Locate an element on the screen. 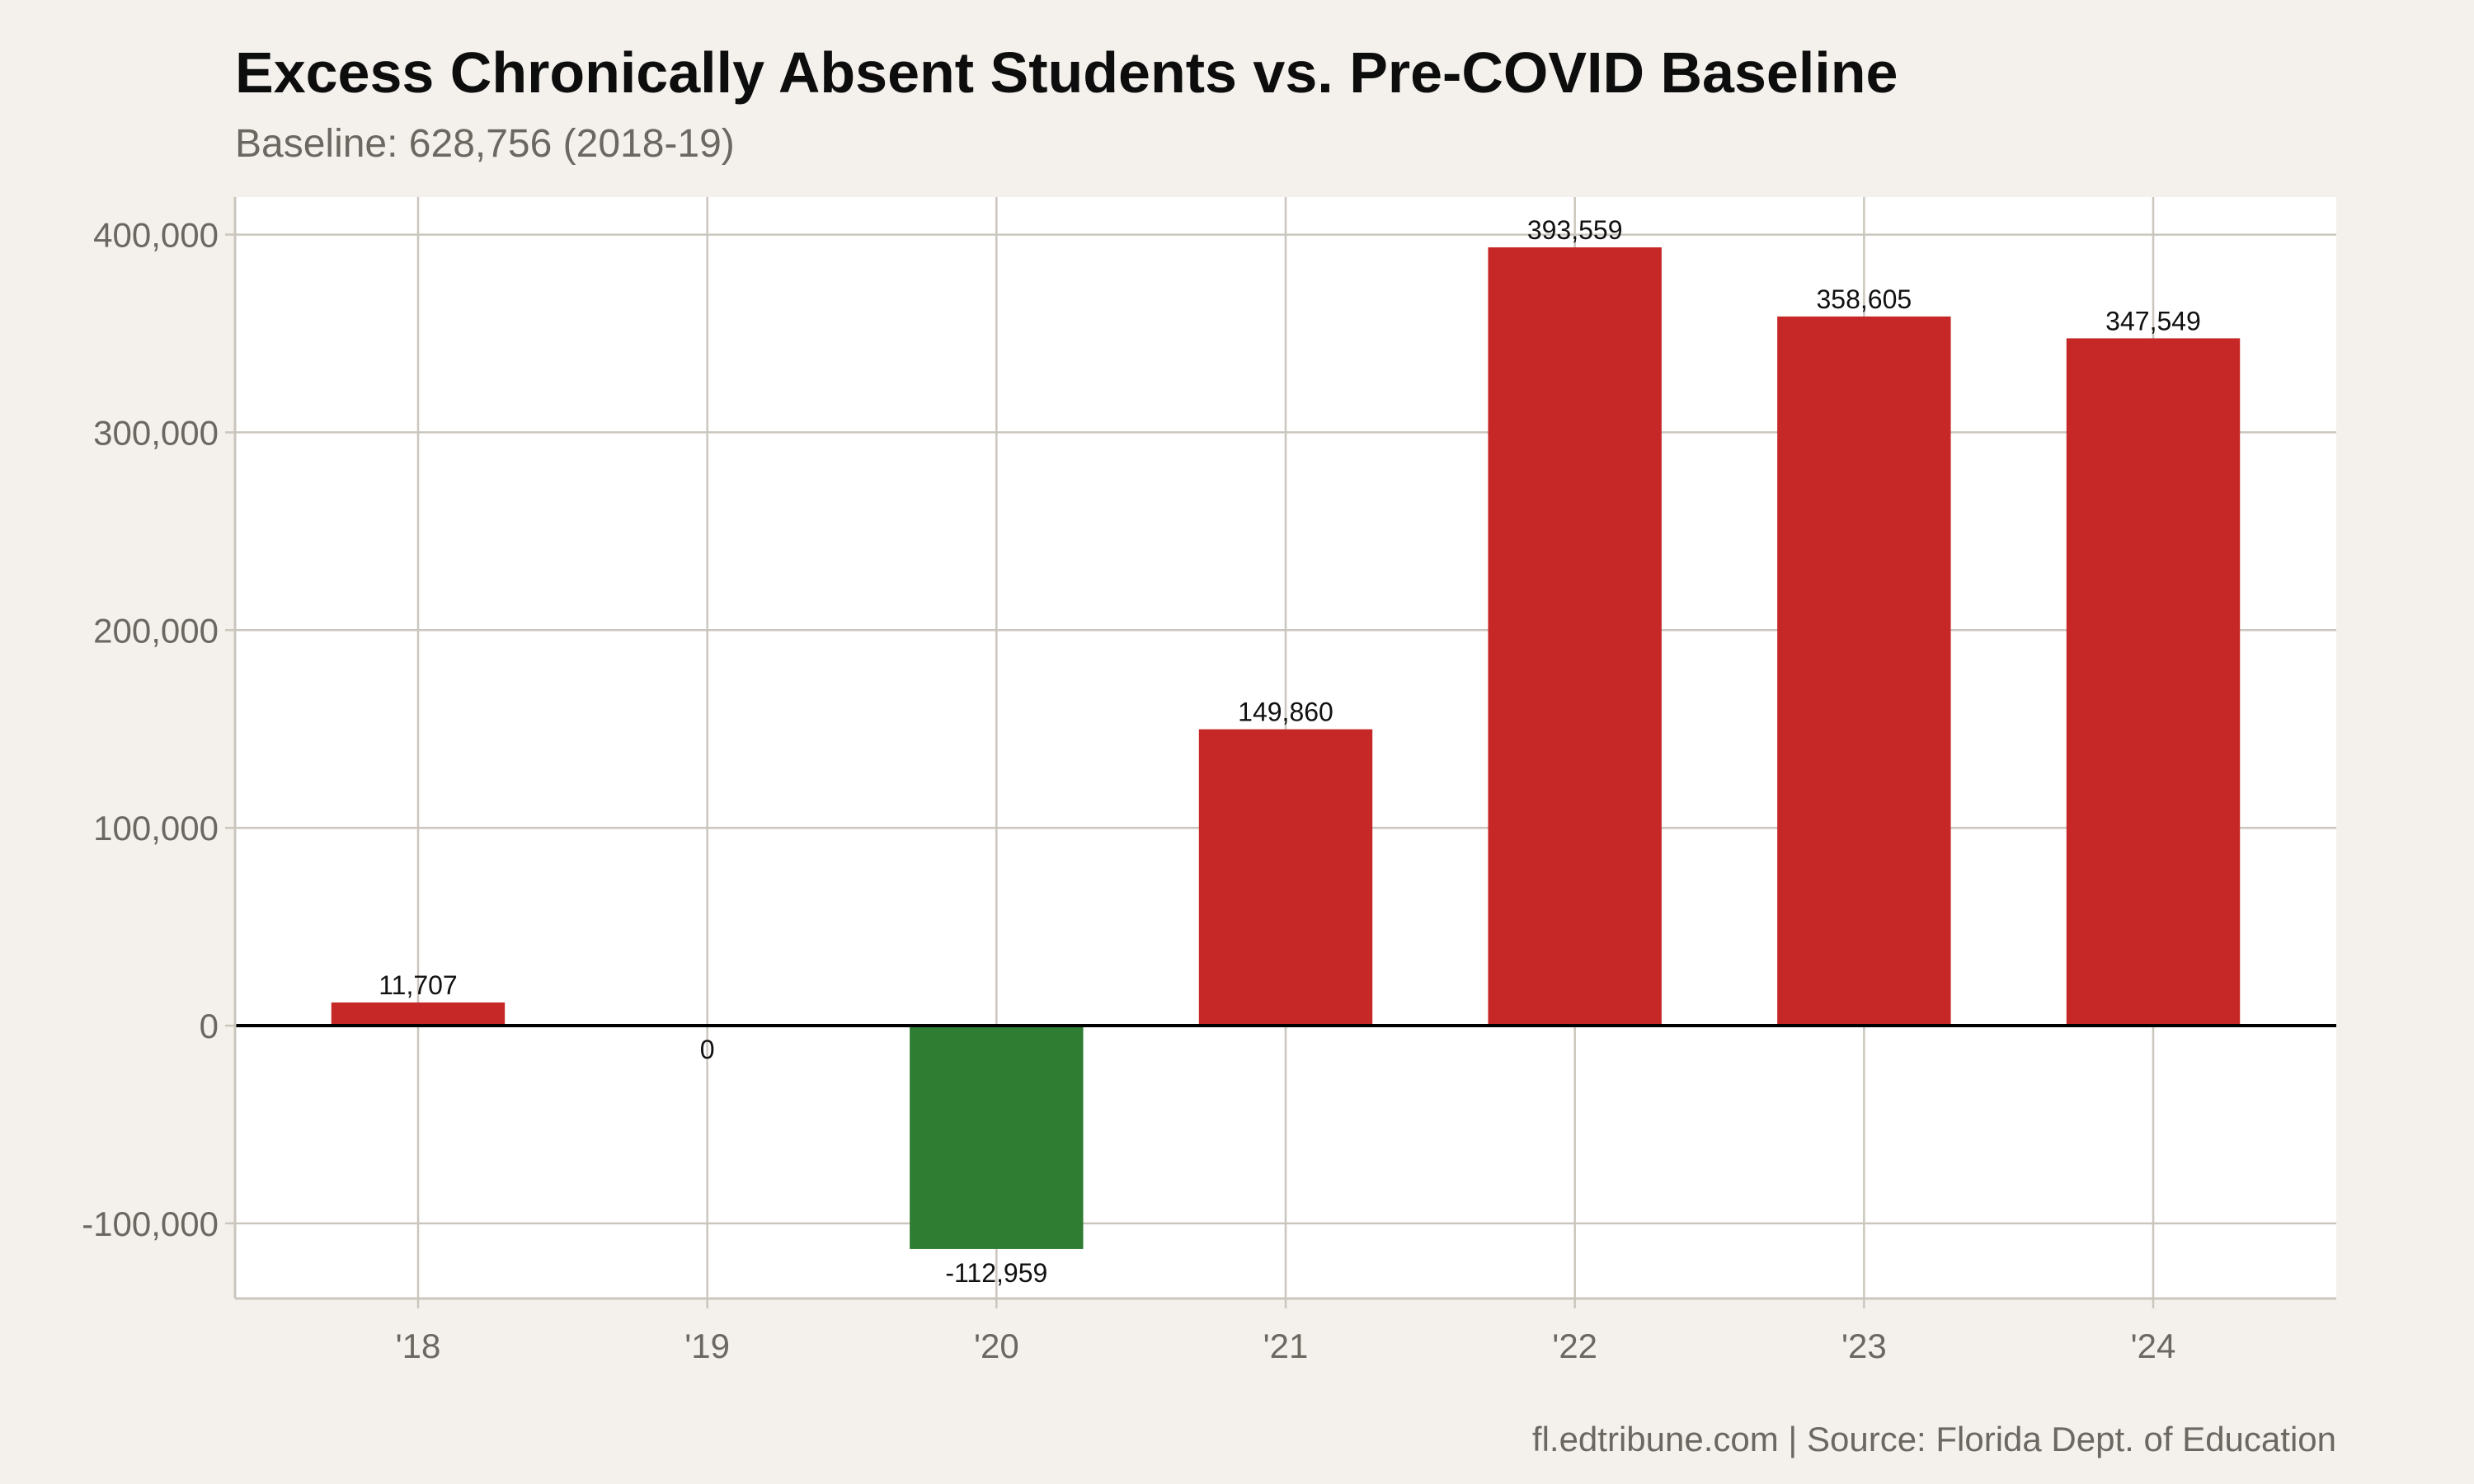 The width and height of the screenshot is (2474, 1484). x-tick-label: '24 is located at coordinates (2153, 1346).